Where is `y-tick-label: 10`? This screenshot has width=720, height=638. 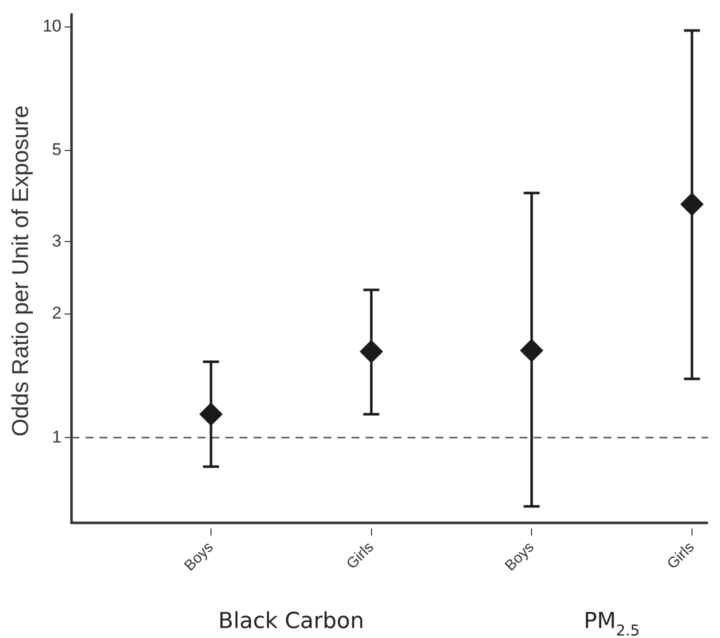 y-tick-label: 10 is located at coordinates (52, 26).